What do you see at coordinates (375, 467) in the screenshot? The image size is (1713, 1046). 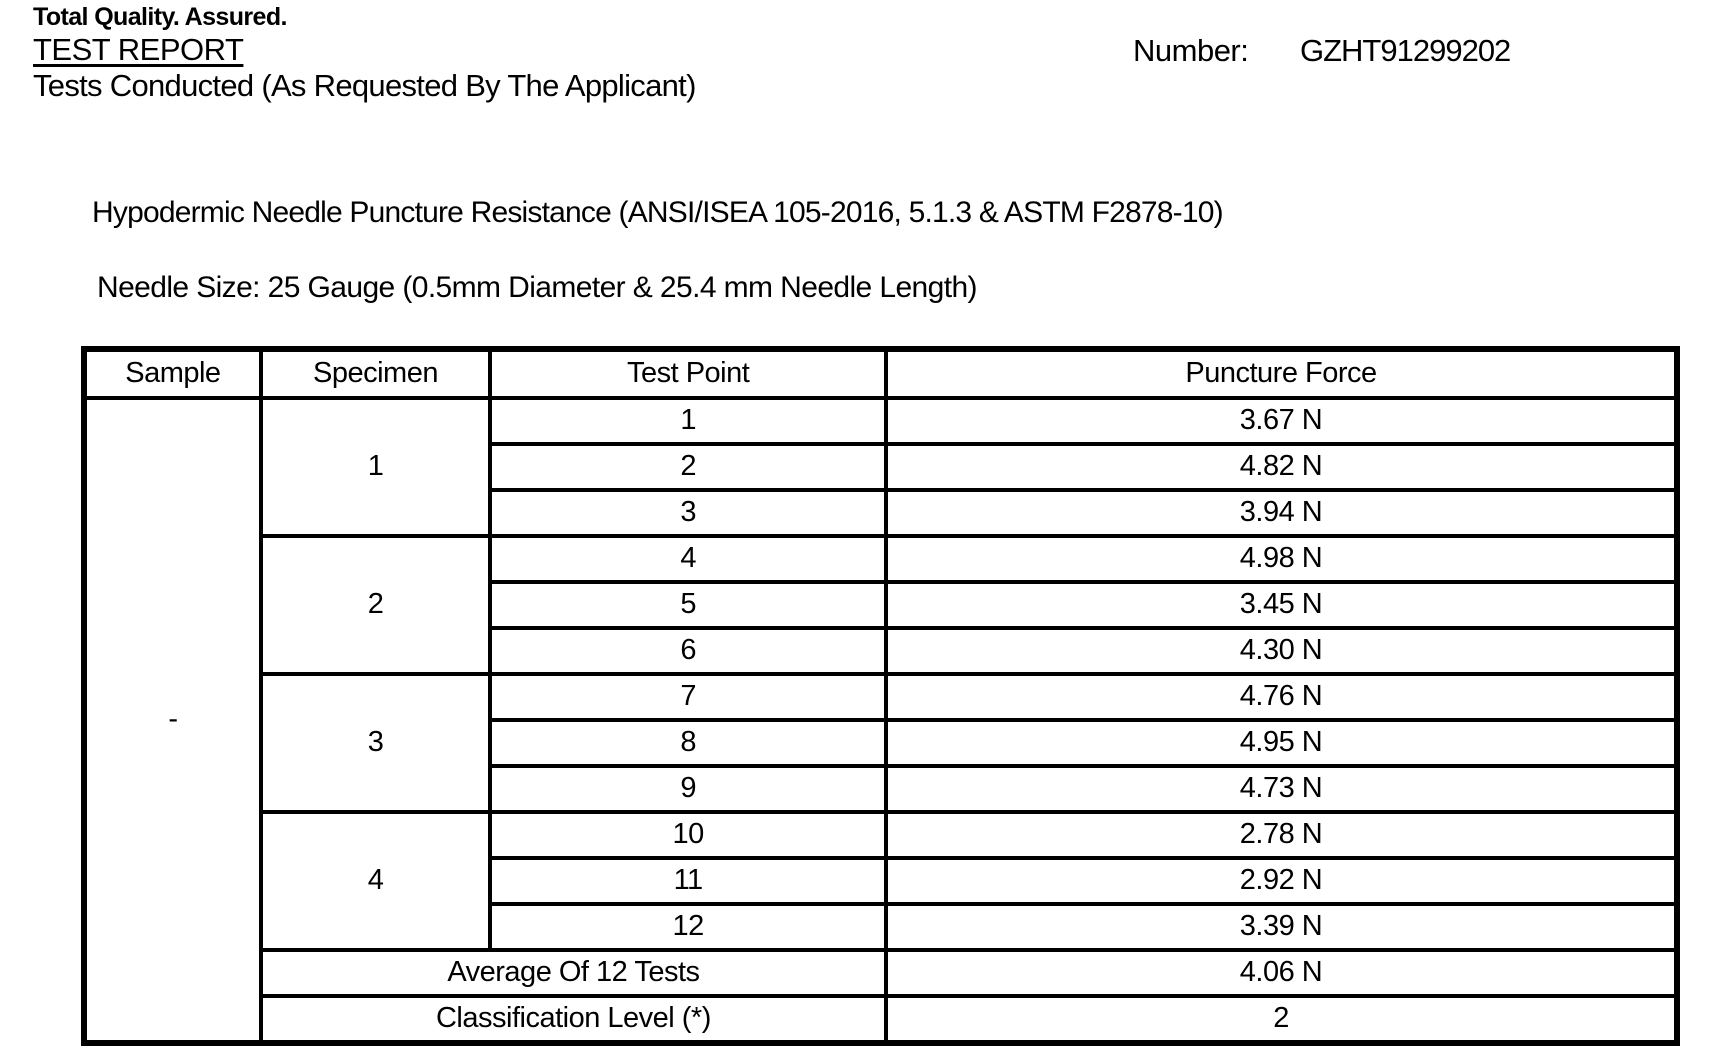 I see `specimen-cell: 1` at bounding box center [375, 467].